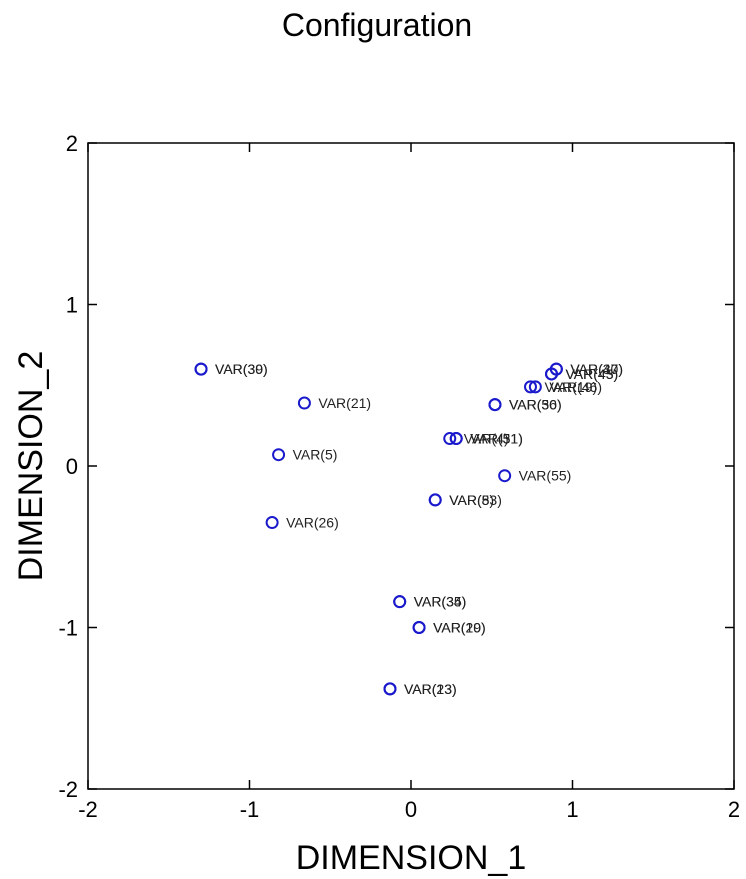  I want to click on point-label: VAR(55), so click(545, 476).